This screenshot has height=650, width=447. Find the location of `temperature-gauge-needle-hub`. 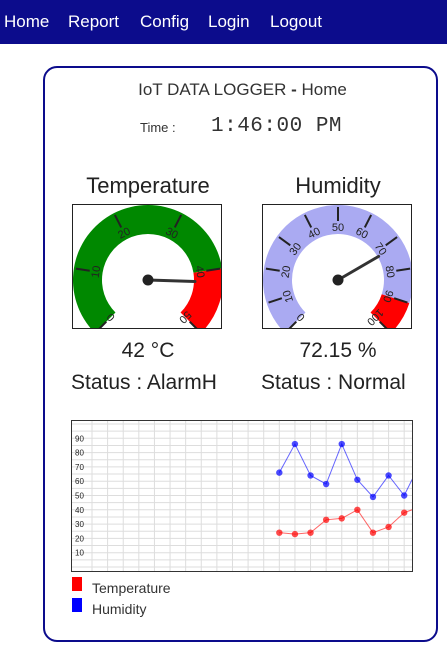

temperature-gauge-needle-hub is located at coordinates (148, 280).